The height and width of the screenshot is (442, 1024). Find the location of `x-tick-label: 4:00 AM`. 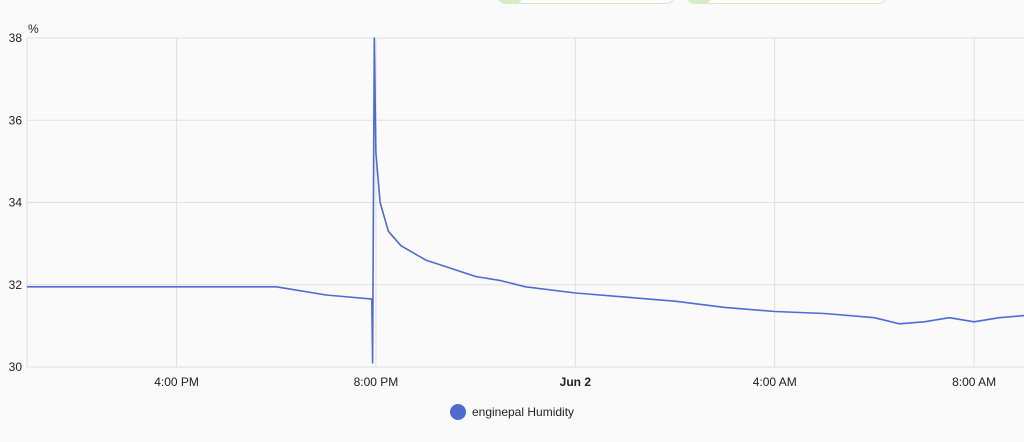

x-tick-label: 4:00 AM is located at coordinates (775, 382).